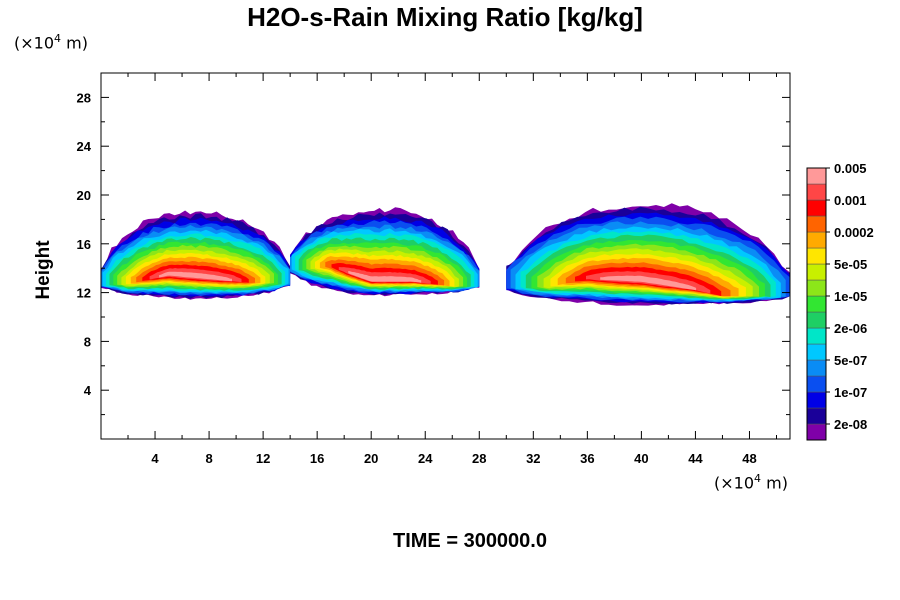 The height and width of the screenshot is (600, 900). Describe the element at coordinates (425, 458) in the screenshot. I see `x-tick-label: 24` at that location.